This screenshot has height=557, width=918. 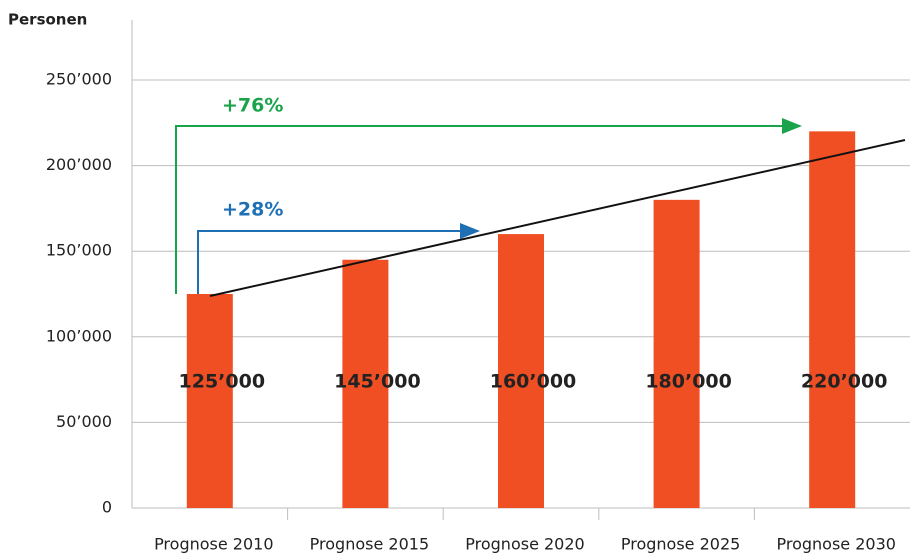 What do you see at coordinates (107, 507) in the screenshot?
I see `y-tick-label: 0` at bounding box center [107, 507].